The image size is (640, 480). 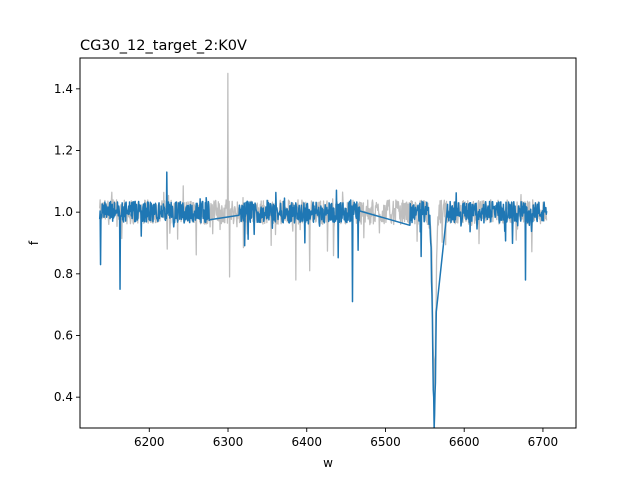 What do you see at coordinates (464, 442) in the screenshot?
I see `x-tick-label: 6600` at bounding box center [464, 442].